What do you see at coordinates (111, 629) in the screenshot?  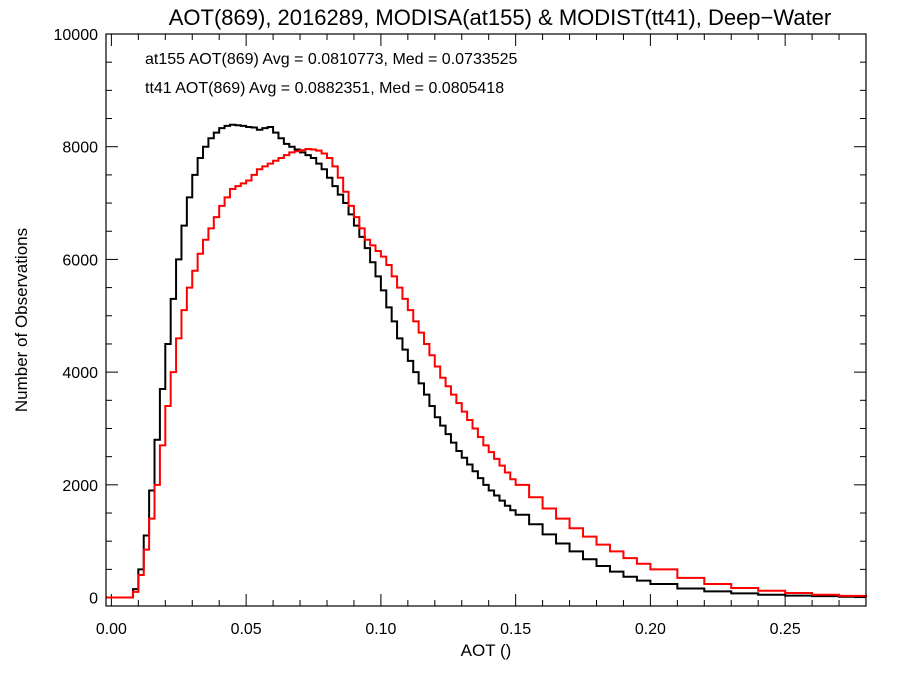 I see `x-tick-label: 0.00` at bounding box center [111, 629].